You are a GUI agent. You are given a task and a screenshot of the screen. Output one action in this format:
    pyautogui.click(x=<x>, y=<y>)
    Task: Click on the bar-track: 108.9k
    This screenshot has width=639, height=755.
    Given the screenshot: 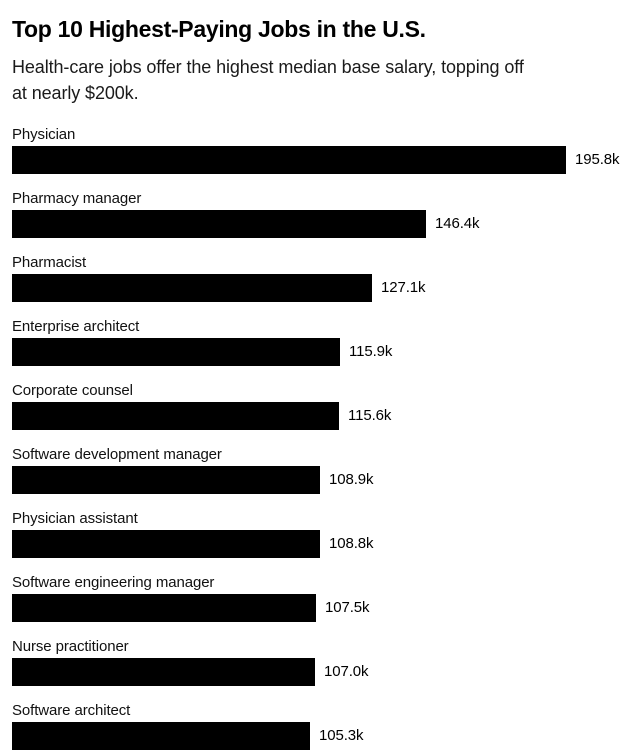 What is the action you would take?
    pyautogui.click(x=319, y=480)
    